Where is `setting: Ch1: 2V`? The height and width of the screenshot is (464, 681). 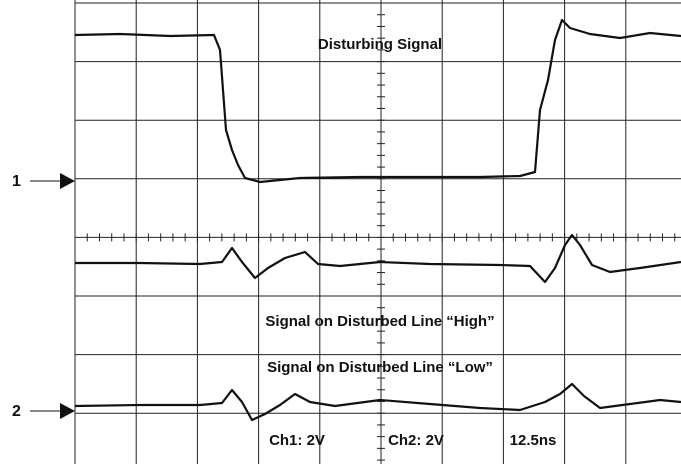 setting: Ch1: 2V is located at coordinates (297, 440).